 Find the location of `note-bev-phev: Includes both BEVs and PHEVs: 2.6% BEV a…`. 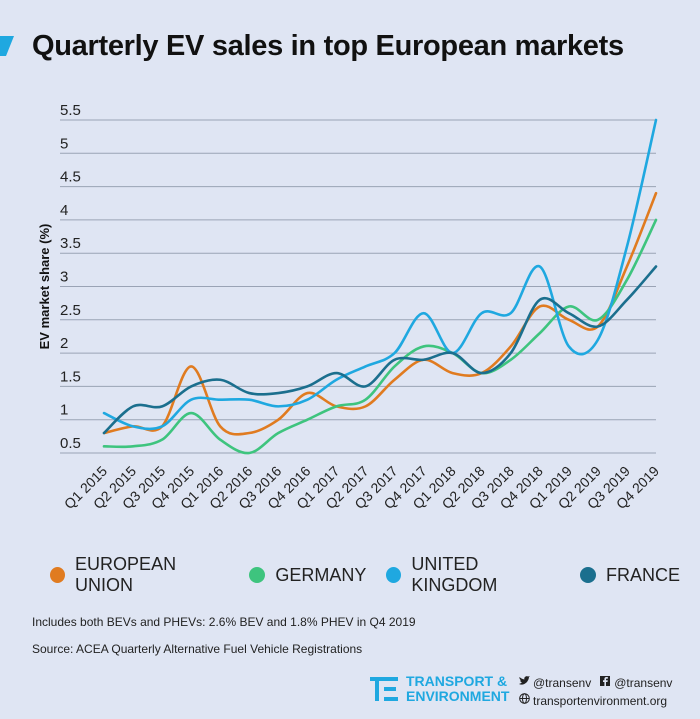

note-bev-phev: Includes both BEVs and PHEVs: 2.6% BEV a… is located at coordinates (224, 622).